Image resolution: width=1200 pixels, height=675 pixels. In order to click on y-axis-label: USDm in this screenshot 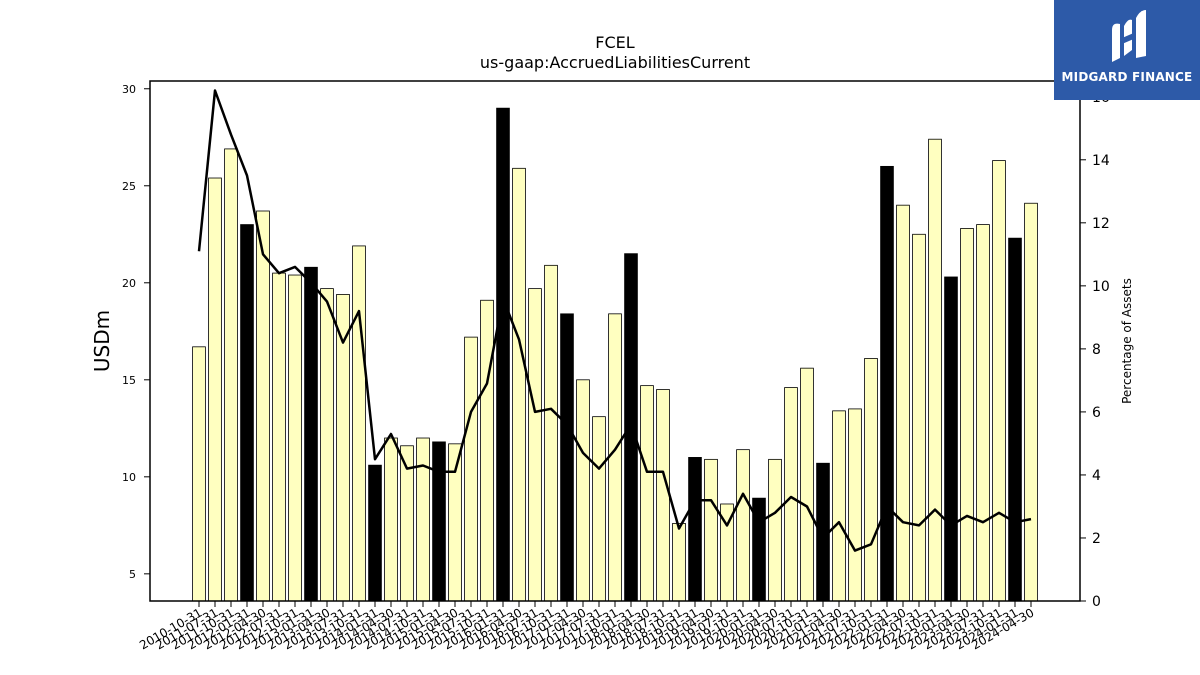, I will do `click(102, 341)`.